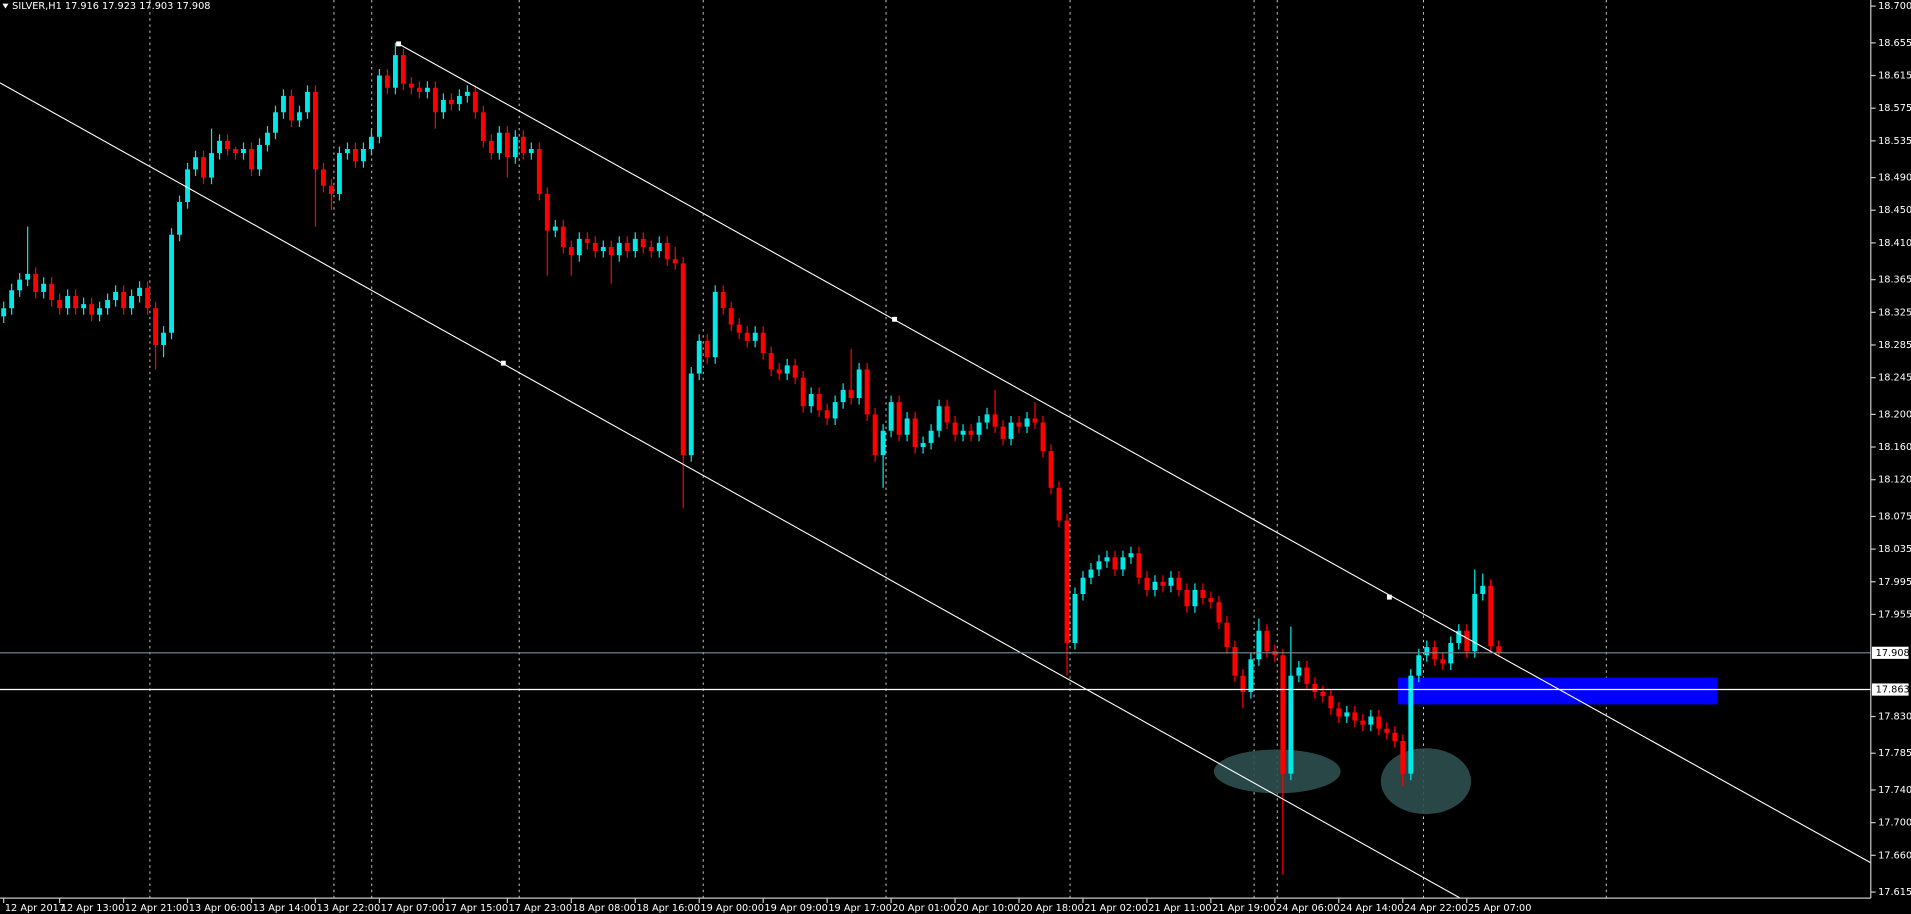 This screenshot has width=1911, height=914. What do you see at coordinates (1894, 108) in the screenshot?
I see `y-tick-label: 18.575` at bounding box center [1894, 108].